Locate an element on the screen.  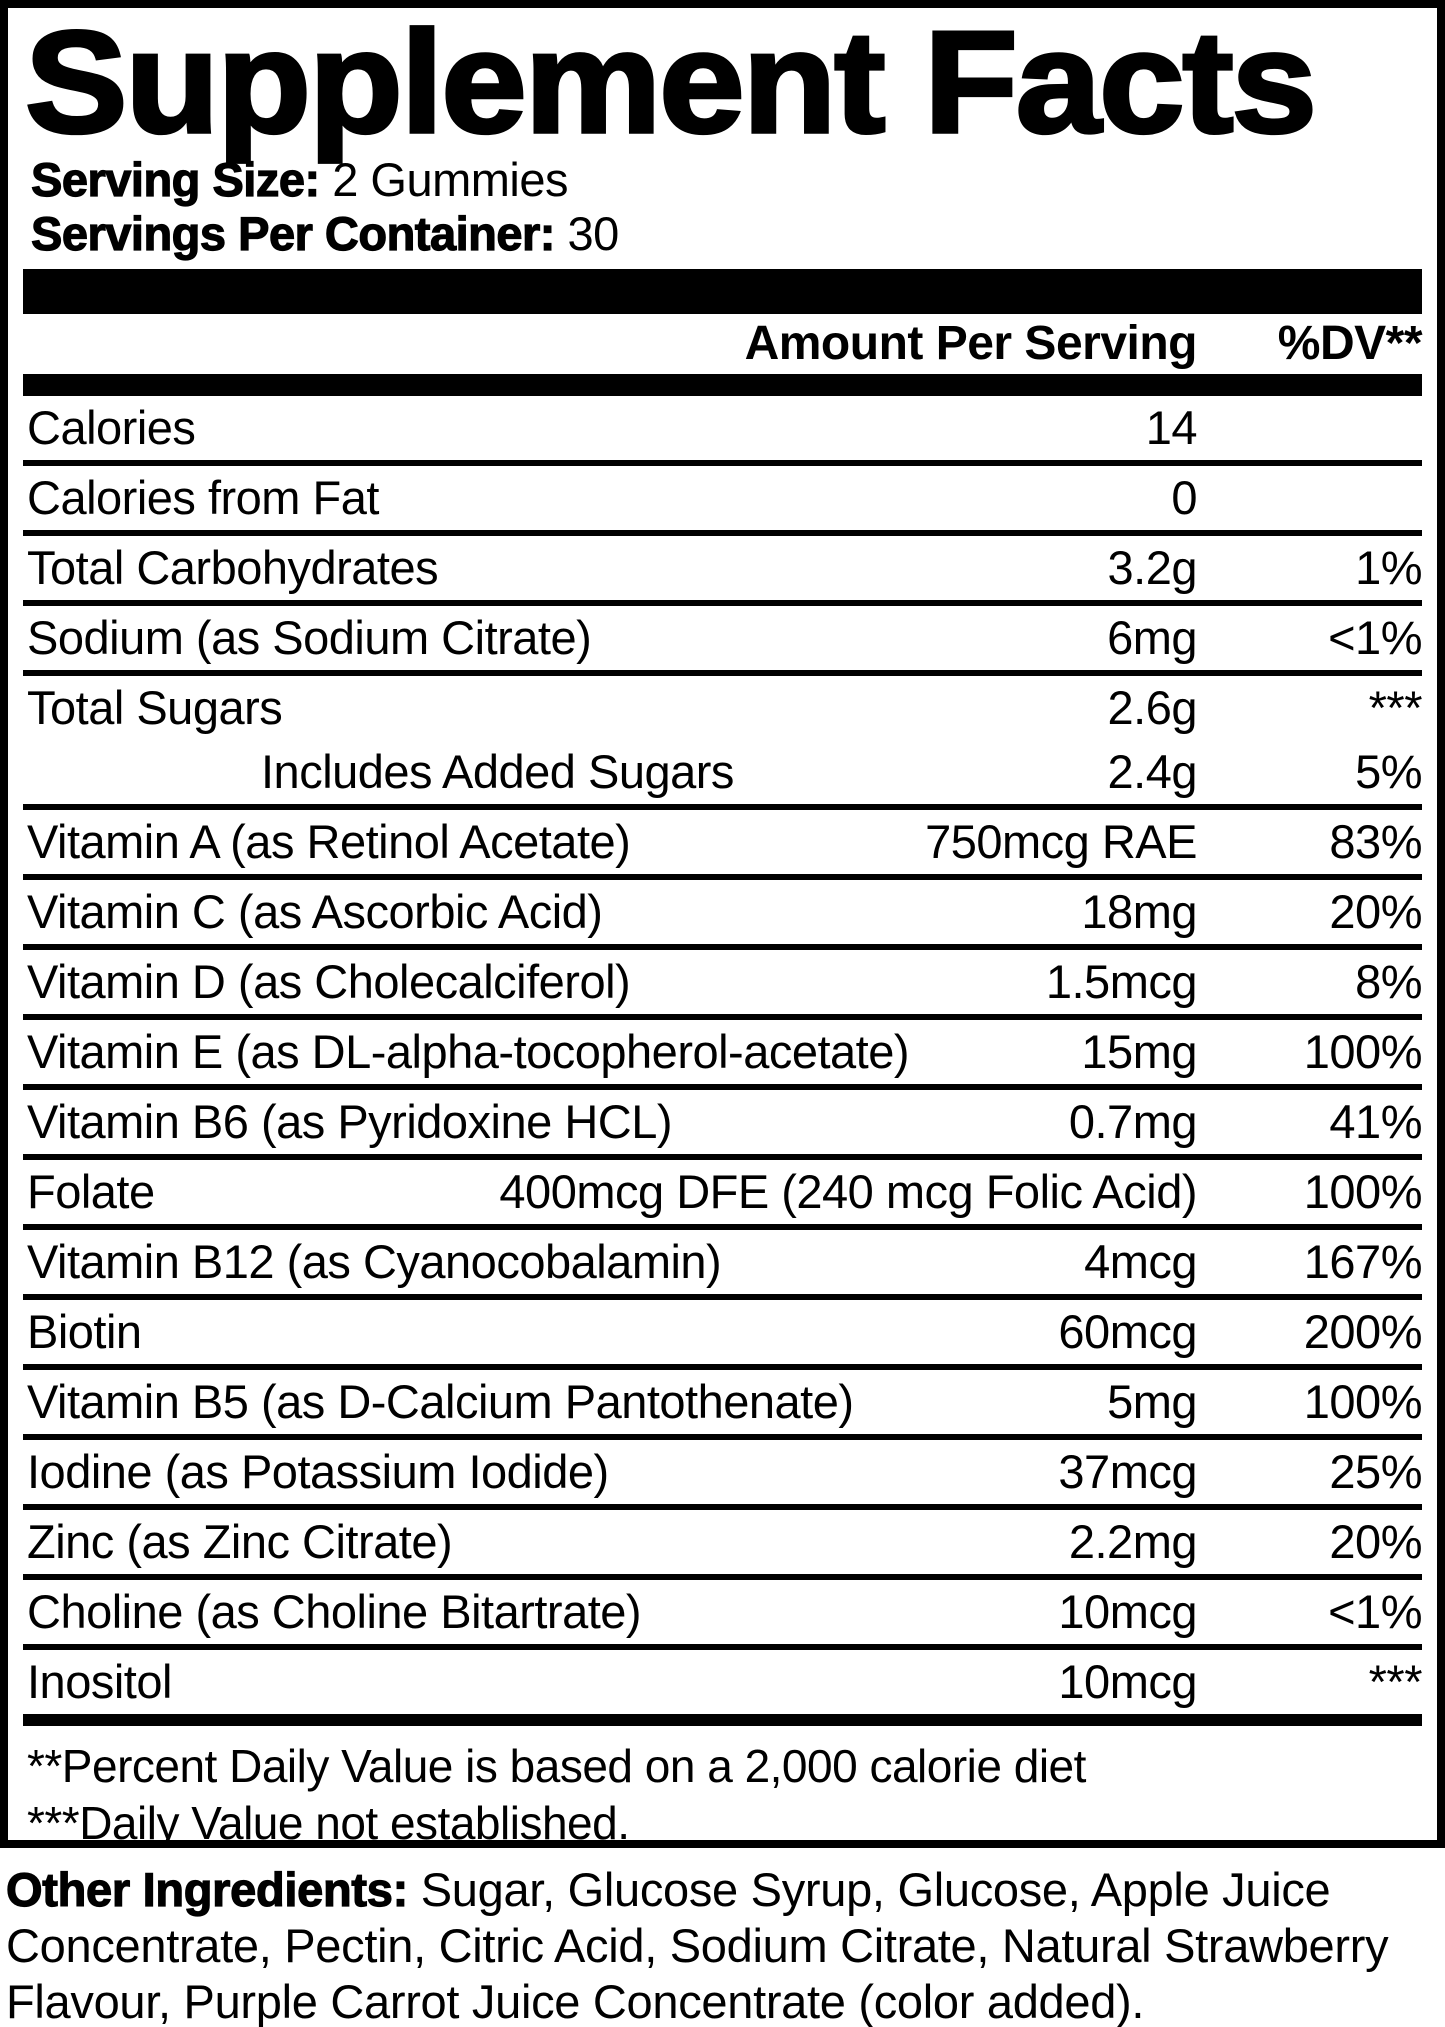
percent-dv-header: %DV** is located at coordinates (1350, 344).